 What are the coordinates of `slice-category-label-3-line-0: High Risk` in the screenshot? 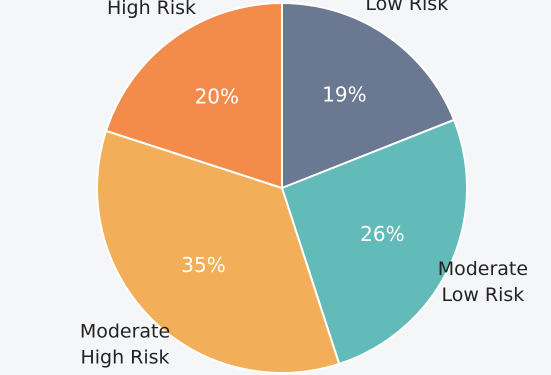 It's located at (151, 9).